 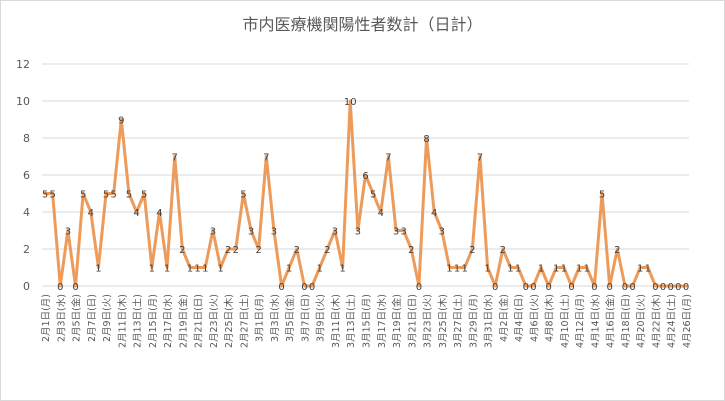 What do you see at coordinates (458, 321) in the screenshot?
I see `x-tick-label: 3月27日(土)` at bounding box center [458, 321].